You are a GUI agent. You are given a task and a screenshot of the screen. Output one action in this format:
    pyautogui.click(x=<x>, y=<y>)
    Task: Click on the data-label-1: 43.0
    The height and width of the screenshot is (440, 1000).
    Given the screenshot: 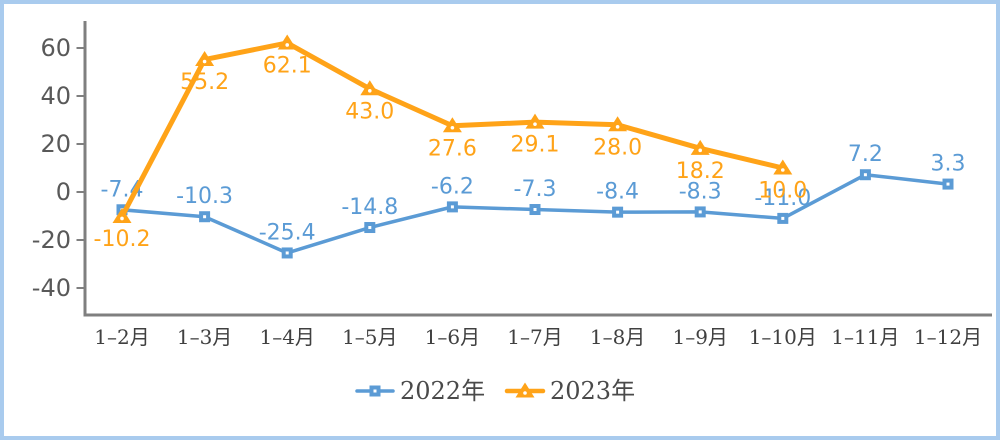 What is the action you would take?
    pyautogui.click(x=369, y=111)
    